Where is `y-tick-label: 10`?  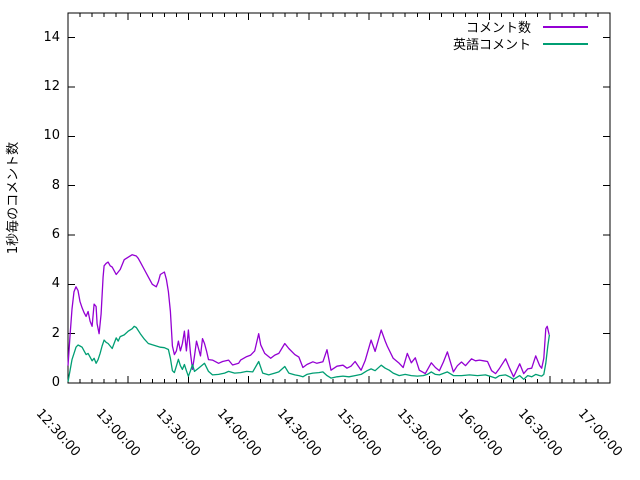 y-tick-label: 10 is located at coordinates (51, 136).